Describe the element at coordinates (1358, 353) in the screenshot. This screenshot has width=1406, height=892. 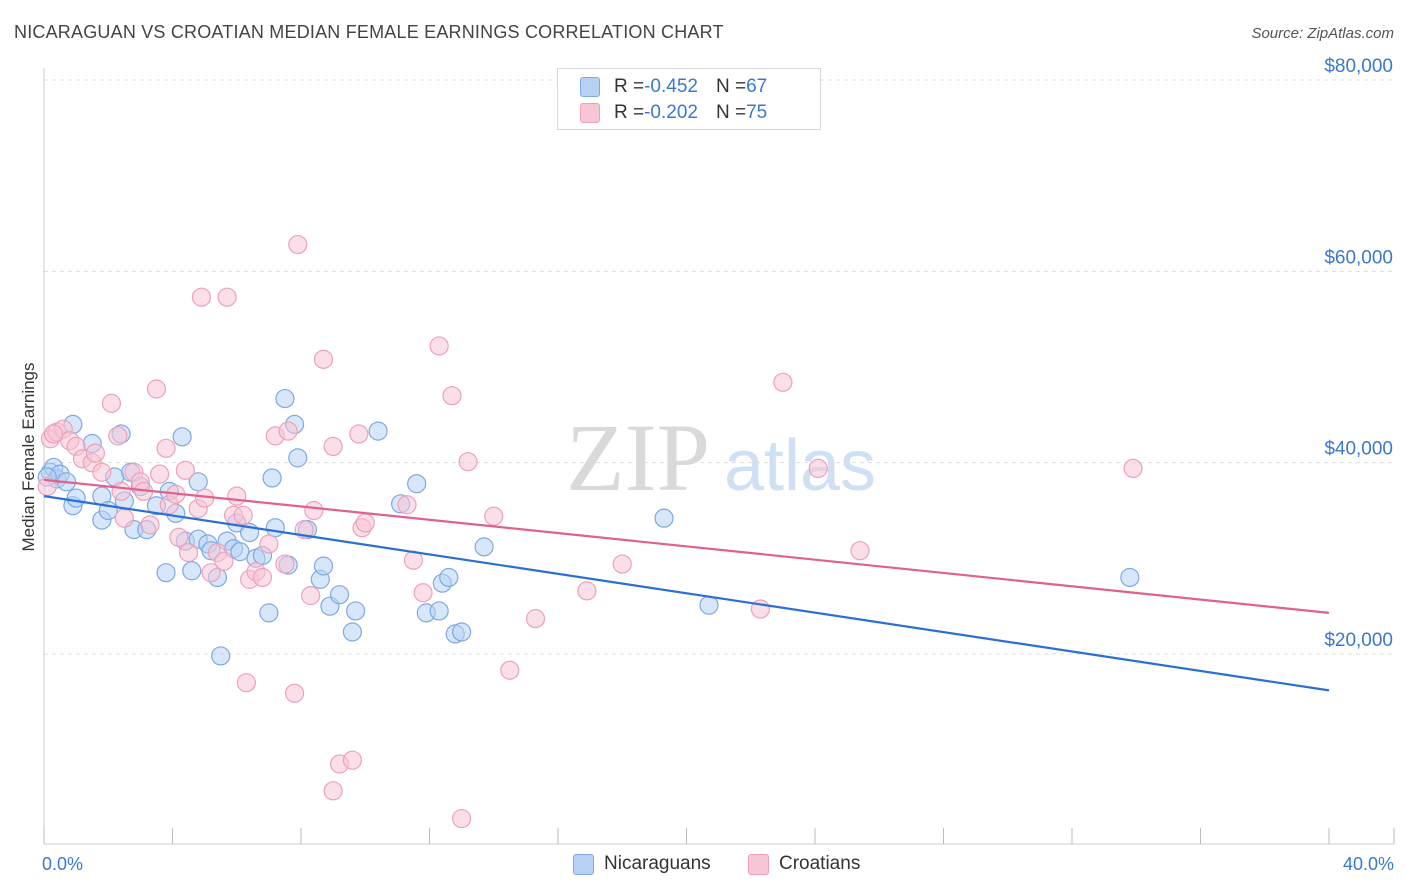
I see `y-tick-labels: $20,000 $40,000 $60,000 $80,000` at that location.